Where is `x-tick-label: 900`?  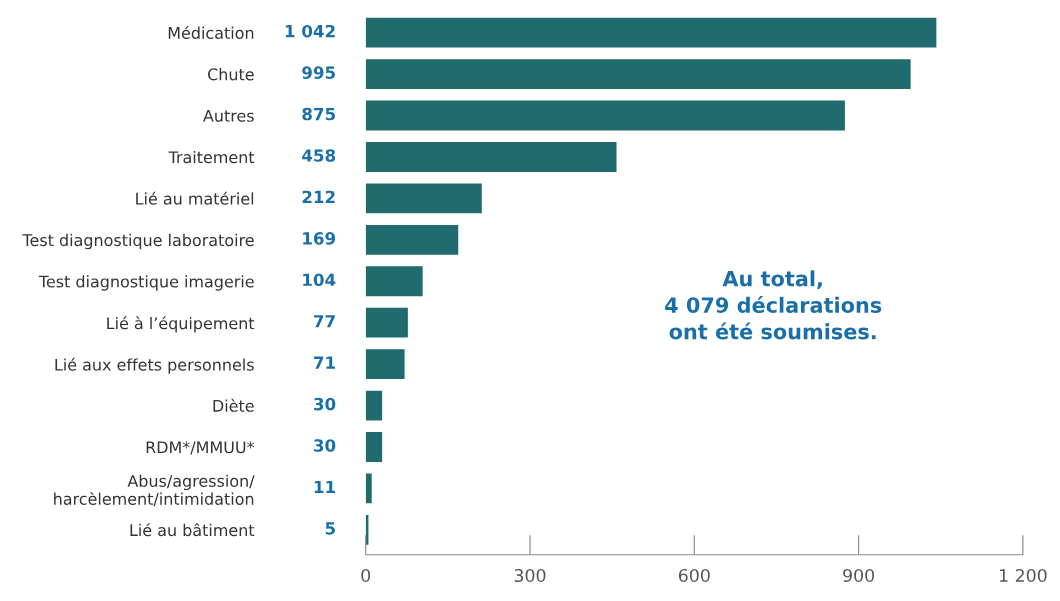 x-tick-label: 900 is located at coordinates (859, 575).